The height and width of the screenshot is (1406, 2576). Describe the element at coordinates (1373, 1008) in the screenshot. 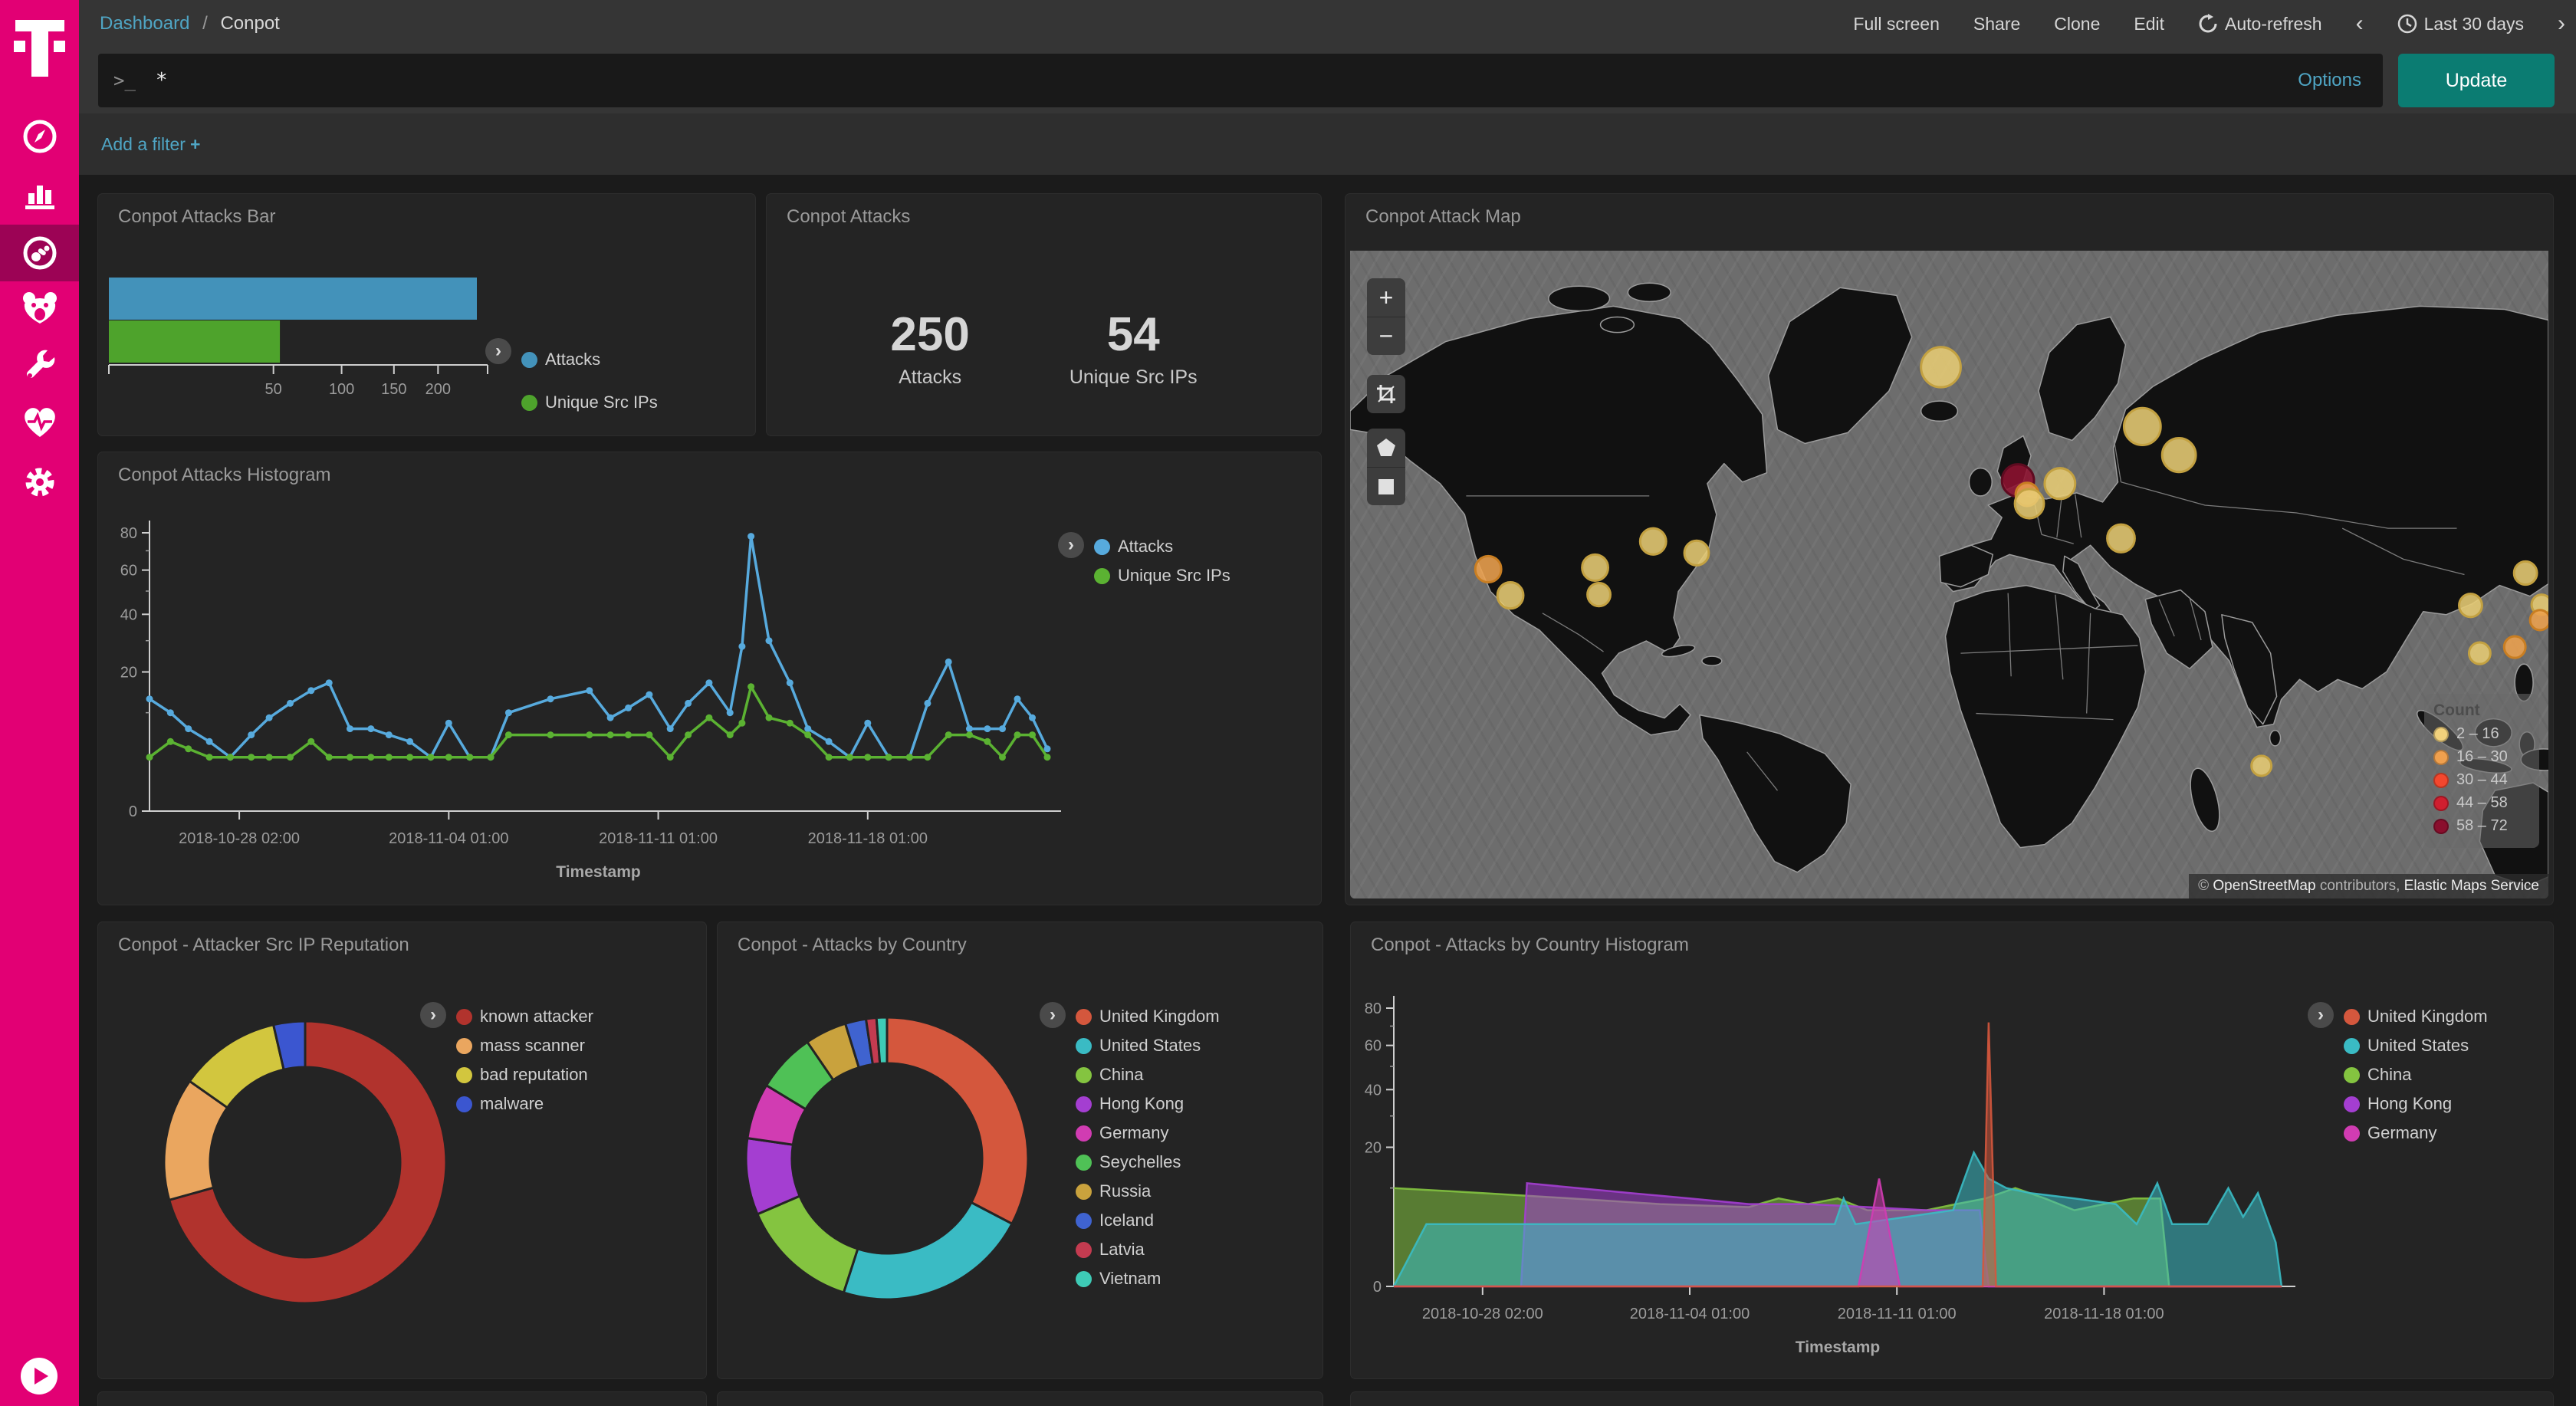

I see `svg-text: 80` at that location.